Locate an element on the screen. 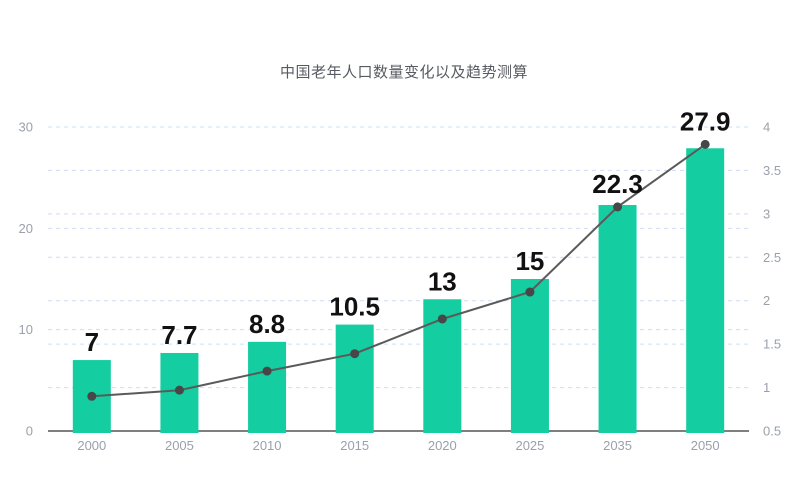  x-axis-category-label: 2005 is located at coordinates (179, 445).